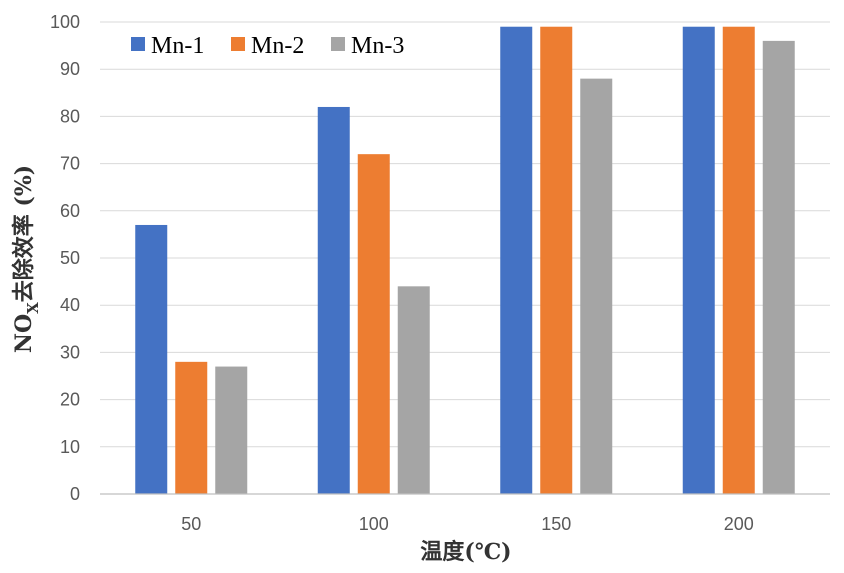 Image resolution: width=844 pixels, height=573 pixels. Describe the element at coordinates (467, 524) in the screenshot. I see `x-axis-ticks: 50 100 150 200` at that location.